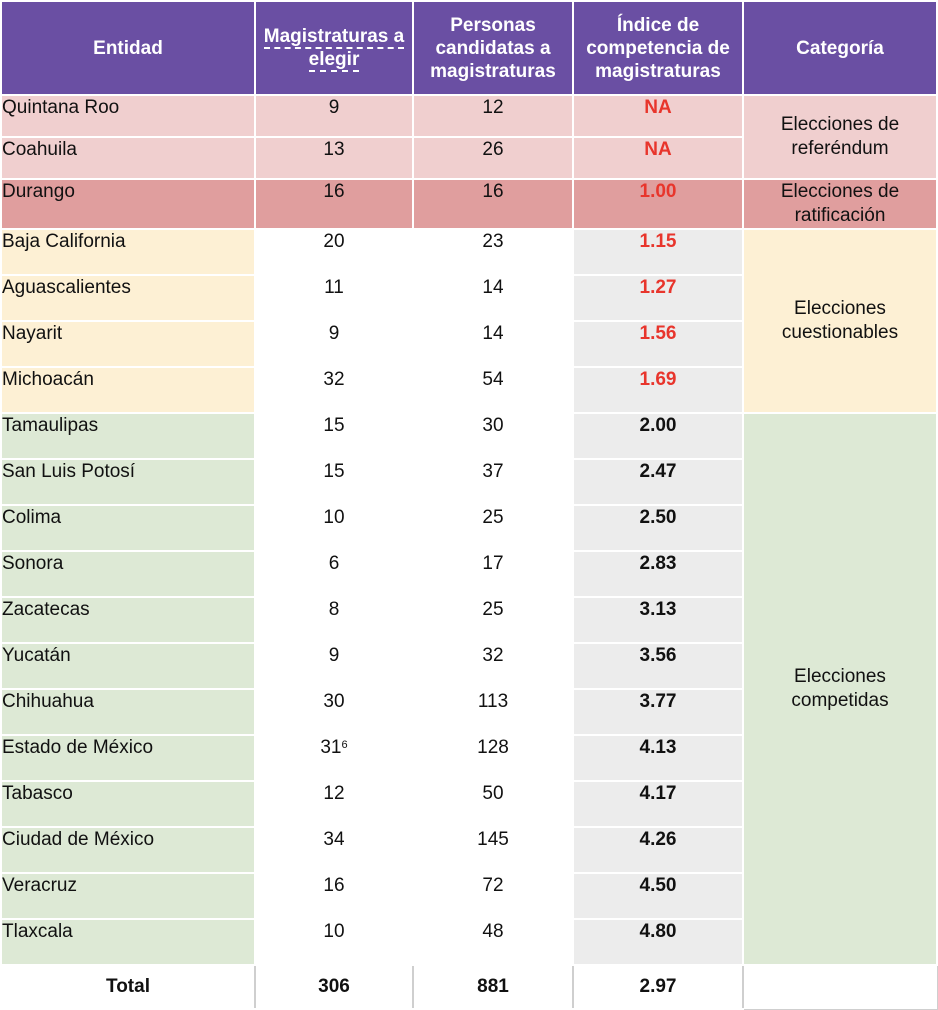 Image resolution: width=938 pixels, height=1010 pixels. What do you see at coordinates (334, 987) in the screenshot?
I see `total-magistraturas: 306` at bounding box center [334, 987].